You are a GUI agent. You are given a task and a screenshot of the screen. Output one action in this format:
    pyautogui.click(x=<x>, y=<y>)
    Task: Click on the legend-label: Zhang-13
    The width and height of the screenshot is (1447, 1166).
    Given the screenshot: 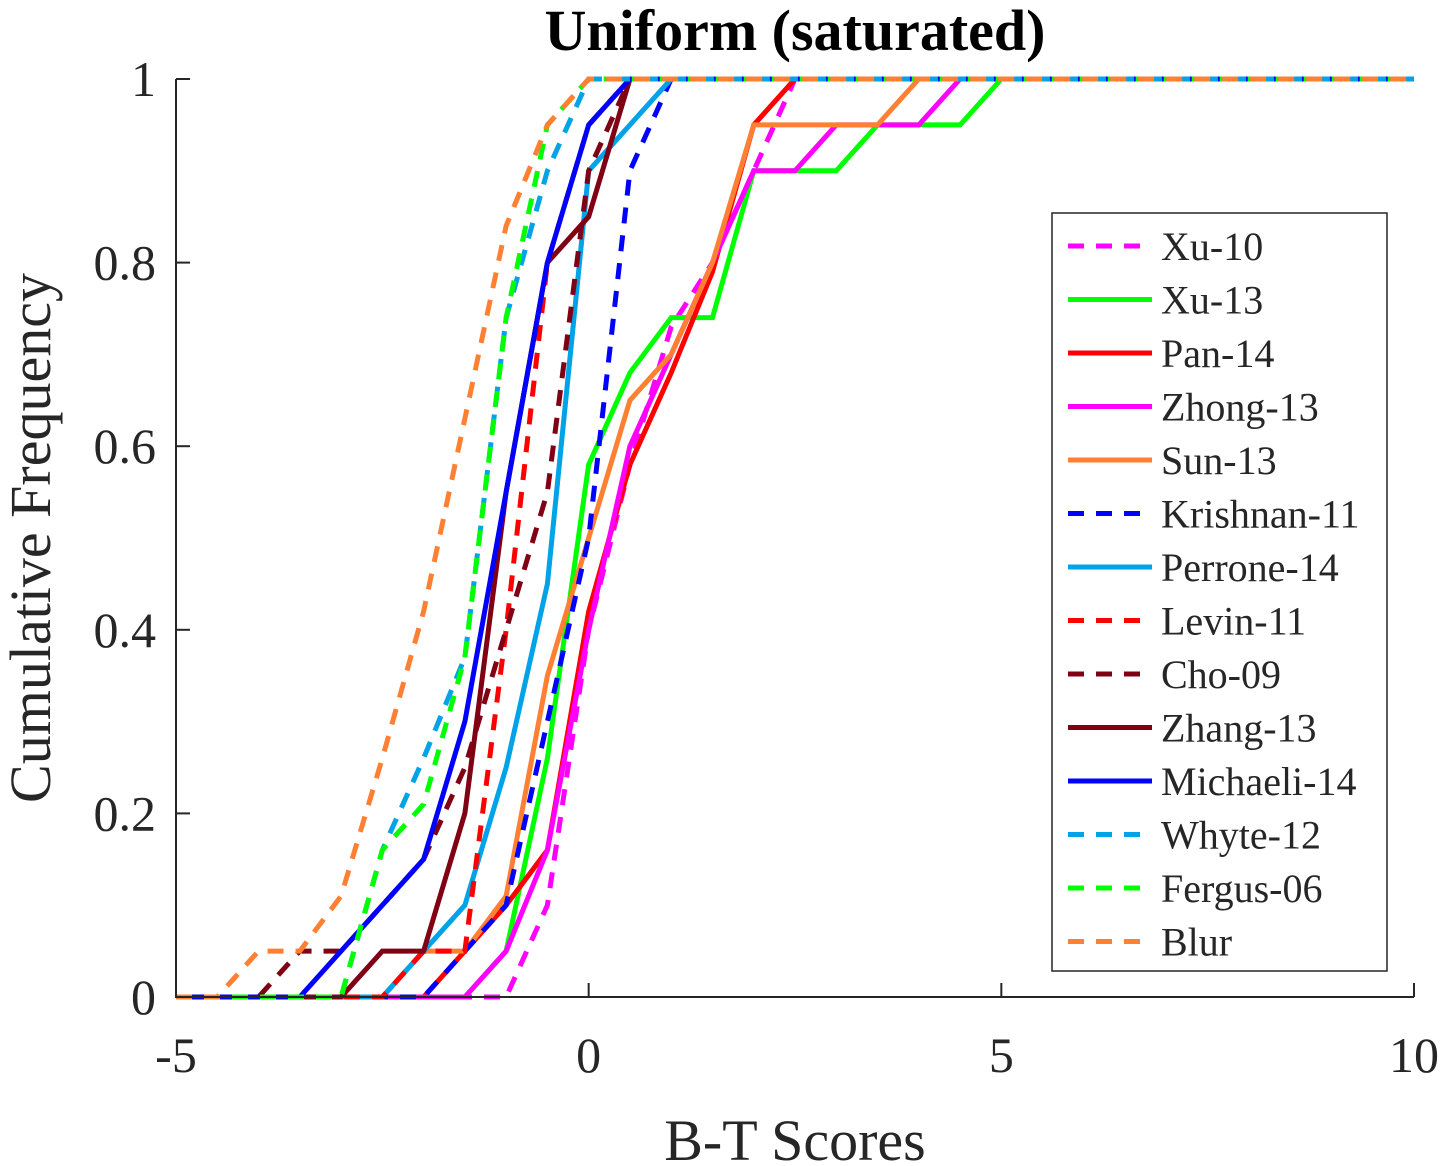 What is the action you would take?
    pyautogui.click(x=1239, y=728)
    